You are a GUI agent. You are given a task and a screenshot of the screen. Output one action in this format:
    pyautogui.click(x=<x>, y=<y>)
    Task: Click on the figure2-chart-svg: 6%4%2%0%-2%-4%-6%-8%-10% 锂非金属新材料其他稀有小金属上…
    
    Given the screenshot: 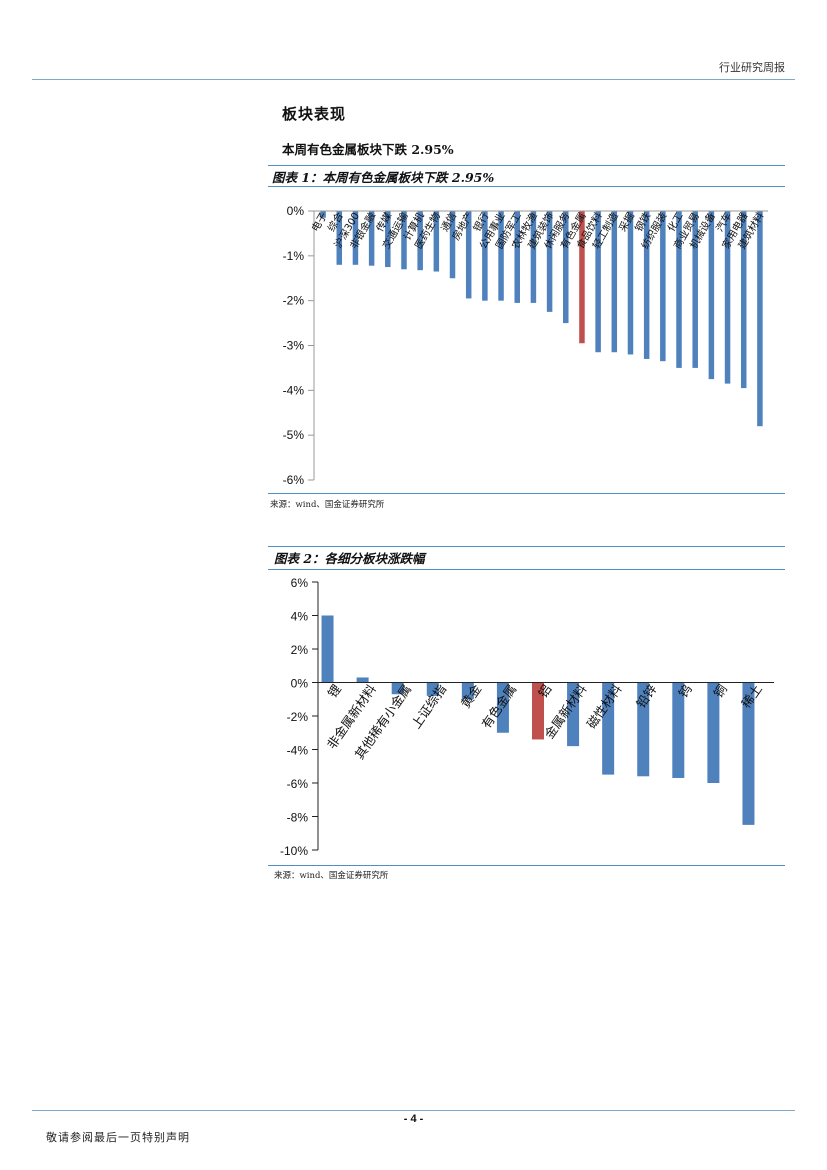 What is the action you would take?
    pyautogui.click(x=527, y=717)
    